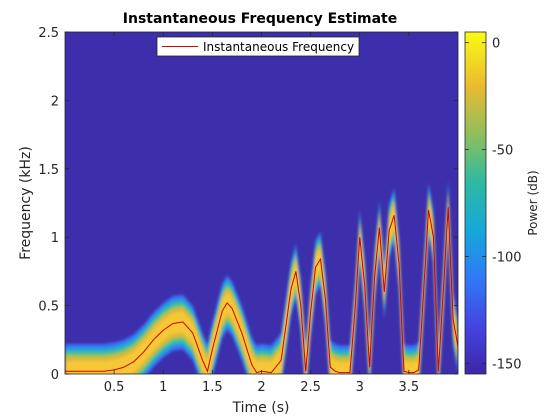 Image resolution: width=560 pixels, height=420 pixels. What do you see at coordinates (507, 364) in the screenshot?
I see `colorbar-tick-label: -150` at bounding box center [507, 364].